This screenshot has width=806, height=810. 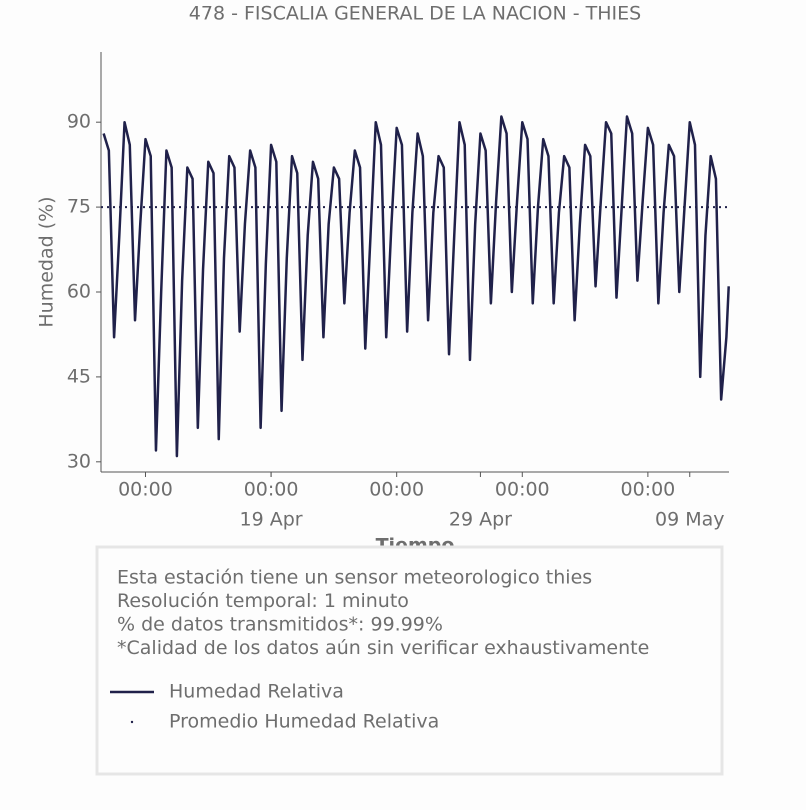 I want to click on x-tick-label: 09 May, so click(x=690, y=520).